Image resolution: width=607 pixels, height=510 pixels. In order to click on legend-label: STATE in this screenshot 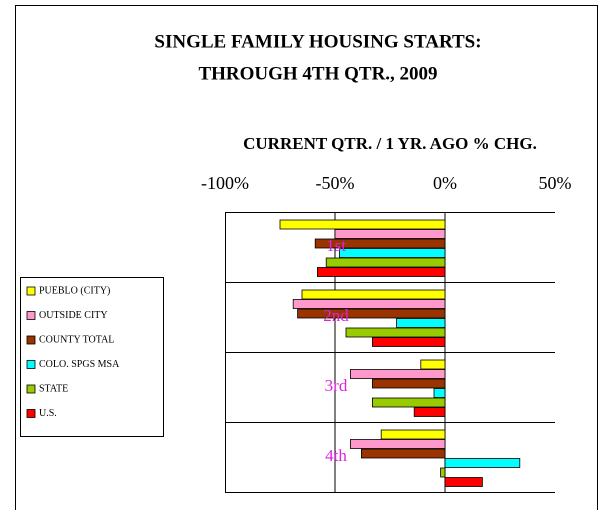, I will do `click(53, 388)`.